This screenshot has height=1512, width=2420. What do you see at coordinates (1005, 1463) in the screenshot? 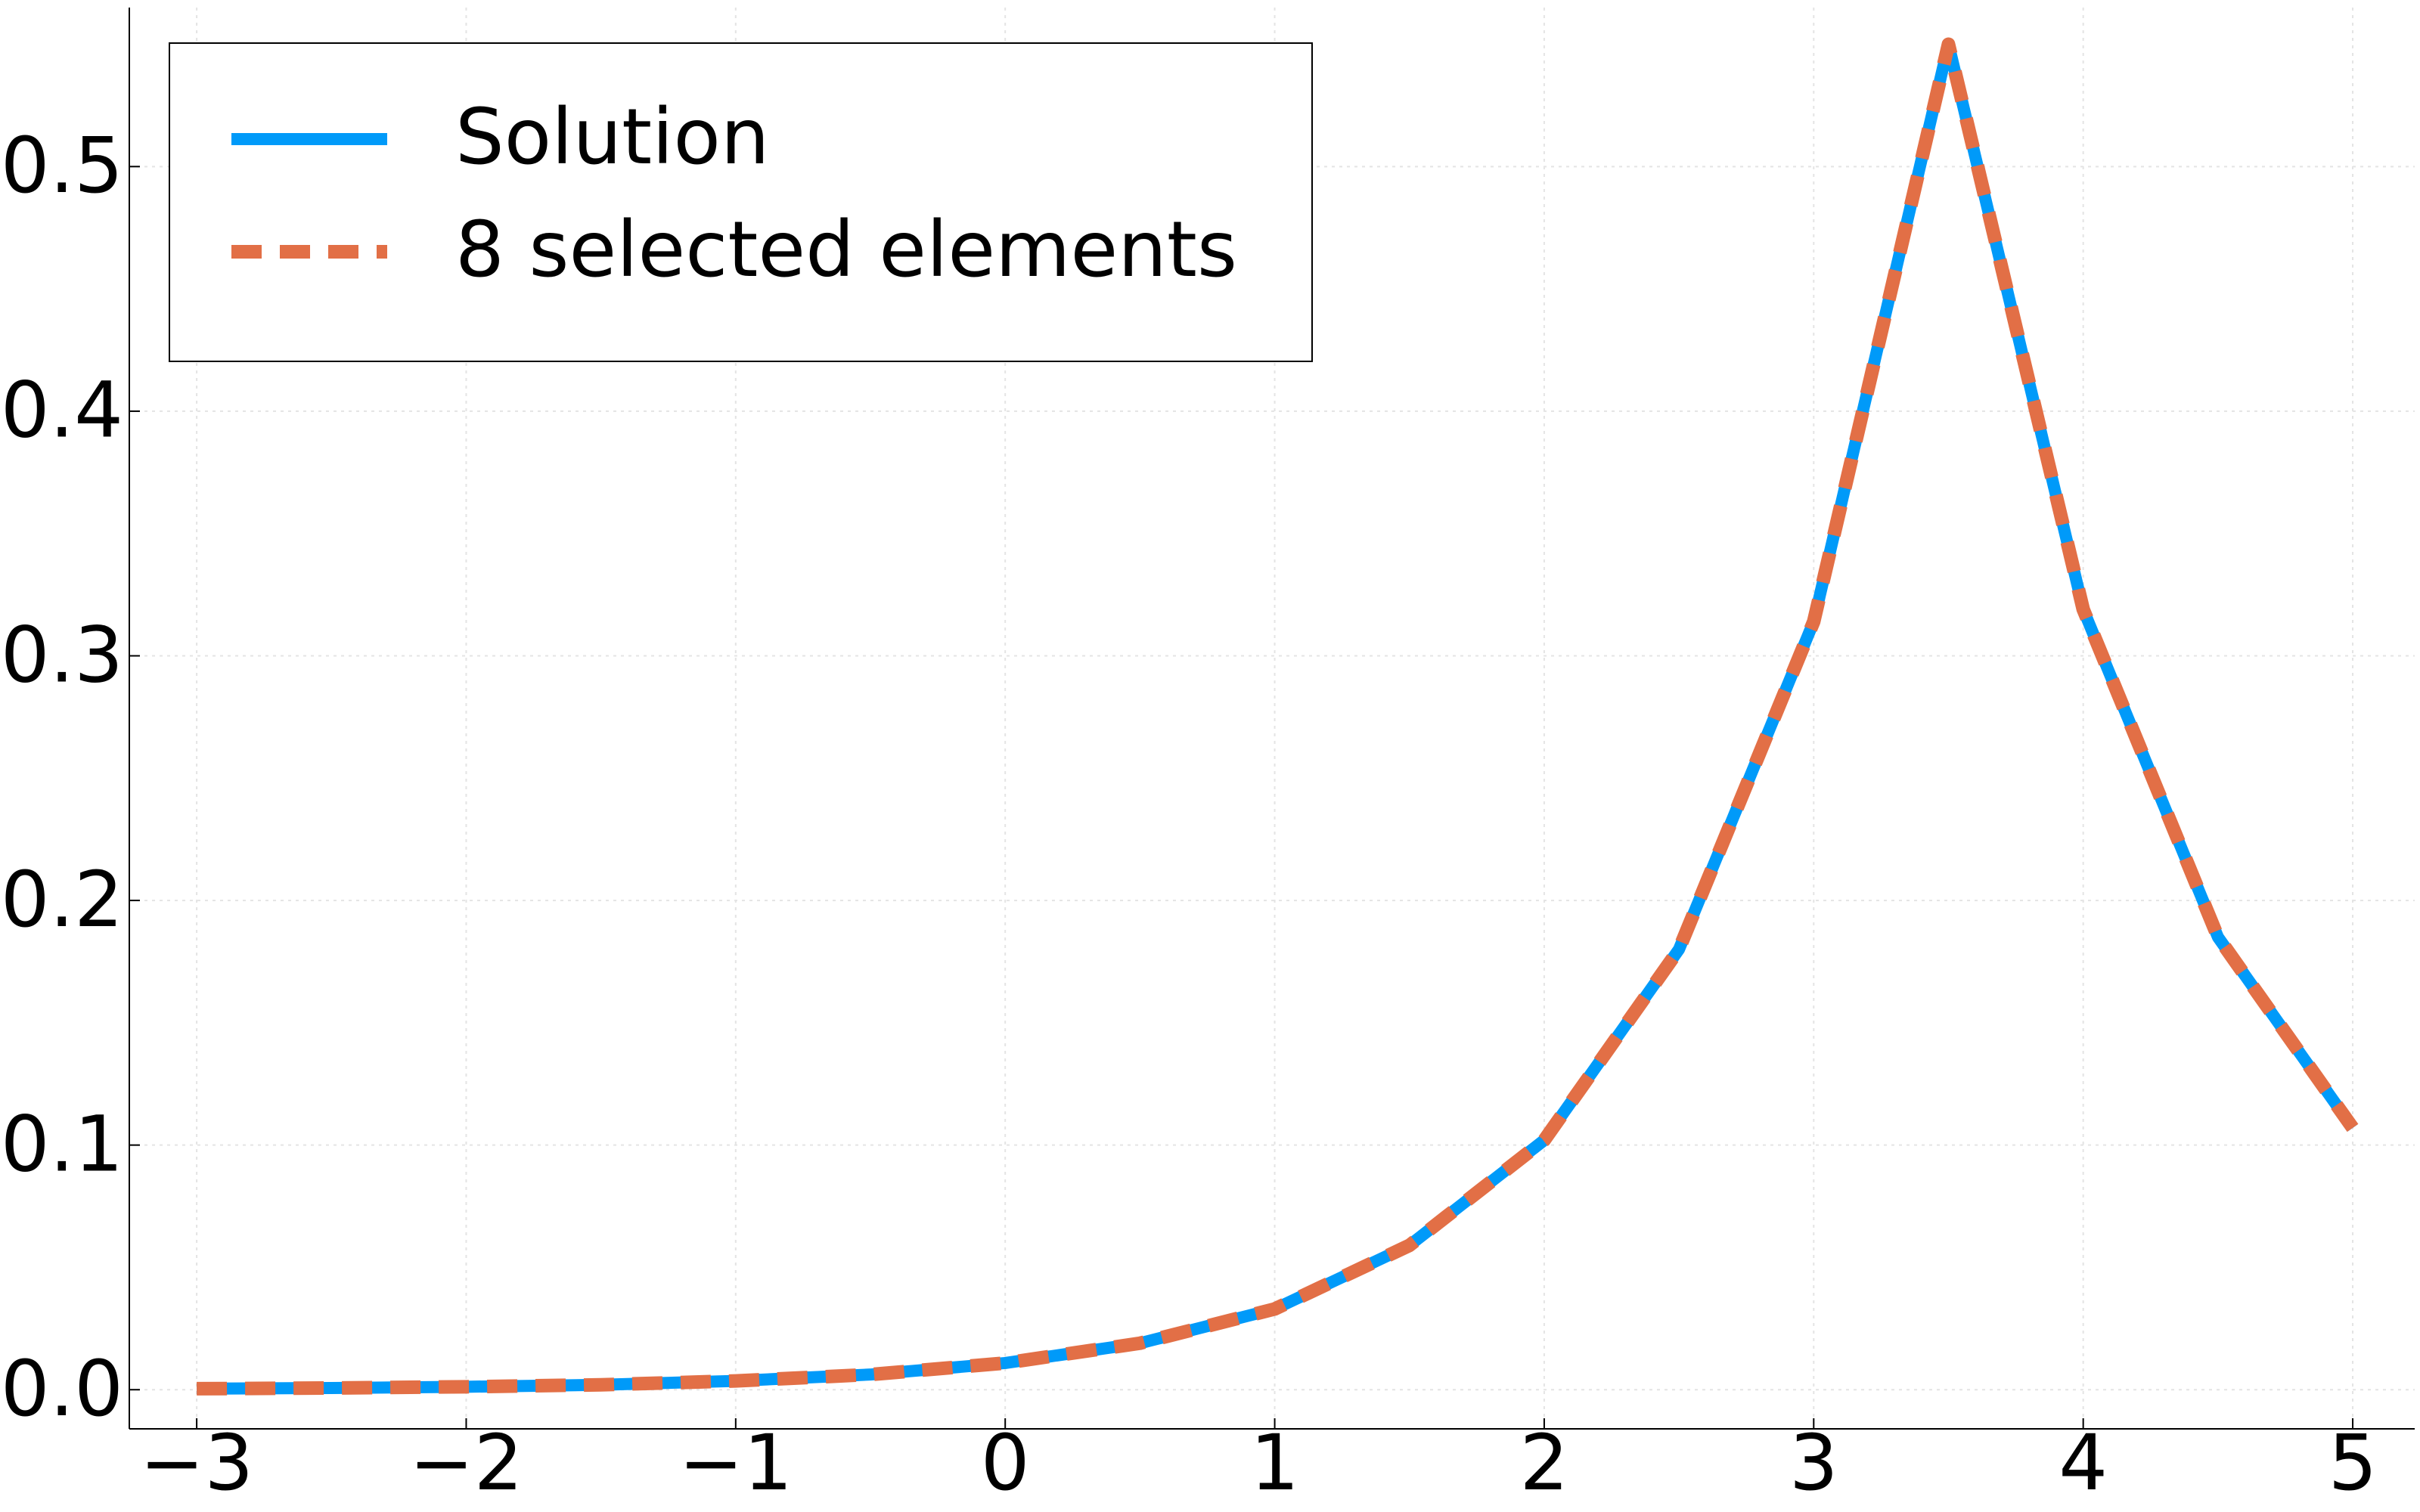
I see `x-tick-label: 0` at bounding box center [1005, 1463].